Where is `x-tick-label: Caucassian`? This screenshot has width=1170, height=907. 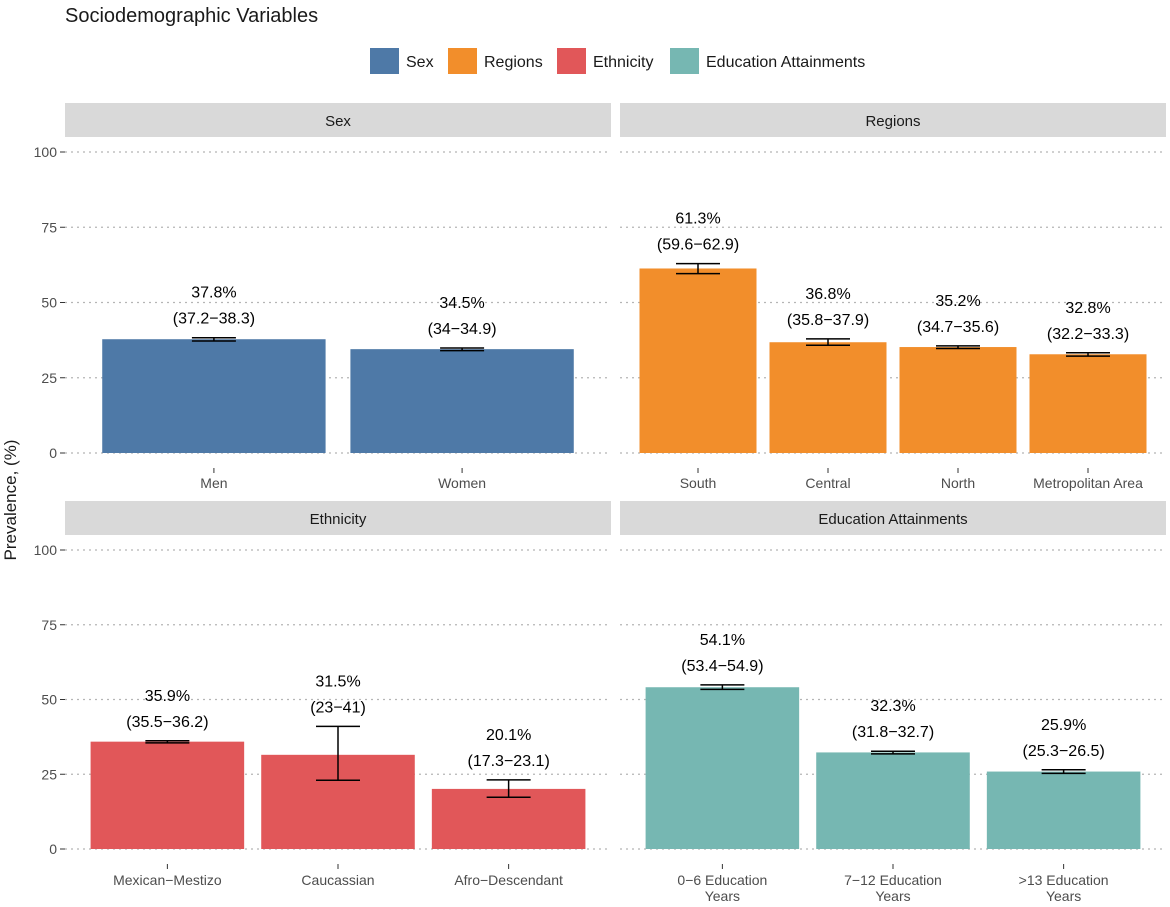
x-tick-label: Caucassian is located at coordinates (337, 880).